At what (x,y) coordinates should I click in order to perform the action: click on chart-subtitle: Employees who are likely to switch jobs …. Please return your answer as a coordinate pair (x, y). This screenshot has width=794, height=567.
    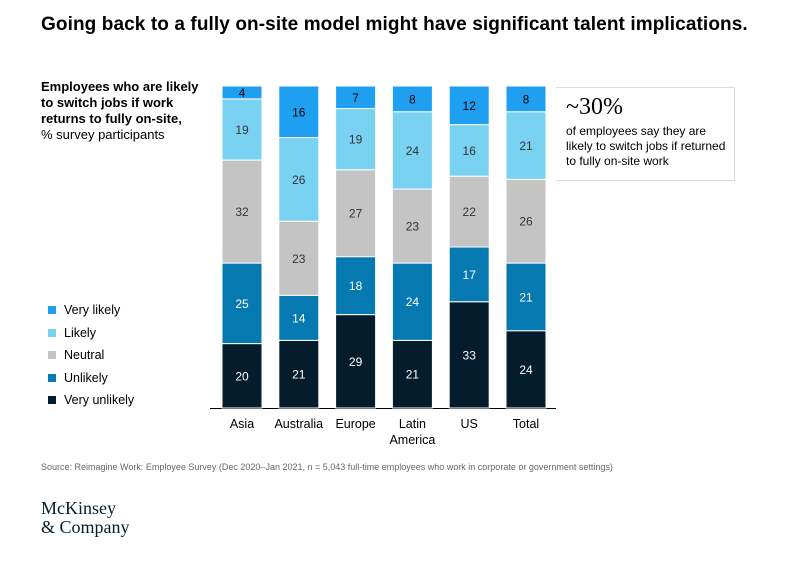
    Looking at the image, I should click on (126, 111).